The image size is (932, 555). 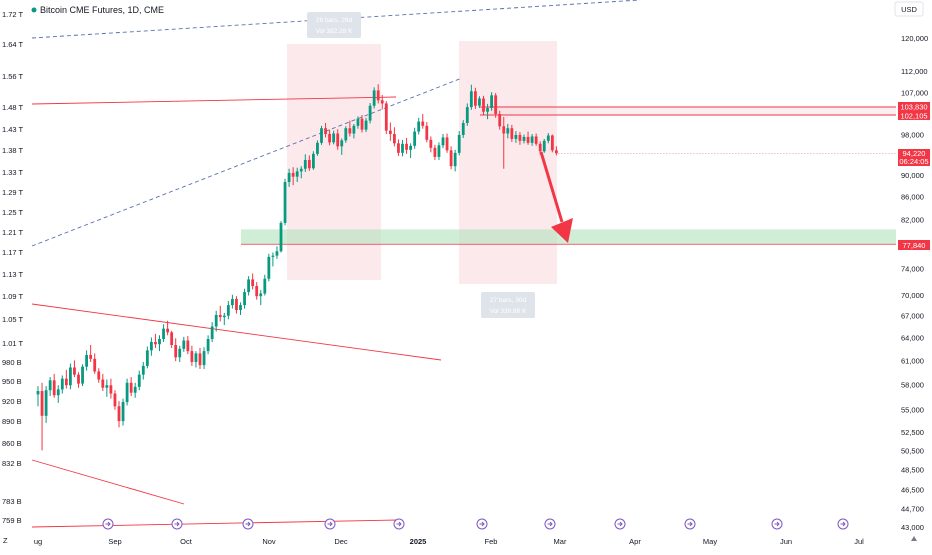 What do you see at coordinates (13, 192) in the screenshot?
I see `volume-axis-tick-label: 1.29 T` at bounding box center [13, 192].